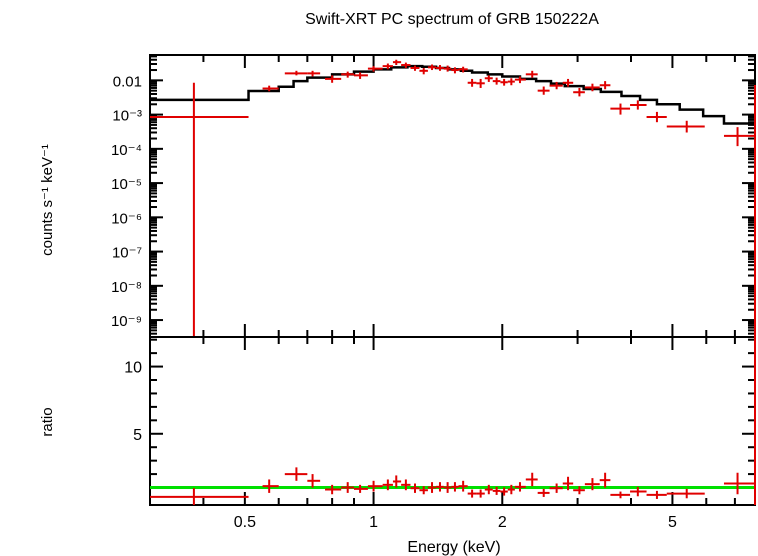 The width and height of the screenshot is (758, 556). Describe the element at coordinates (133, 368) in the screenshot. I see `y-tick-label: 10` at that location.